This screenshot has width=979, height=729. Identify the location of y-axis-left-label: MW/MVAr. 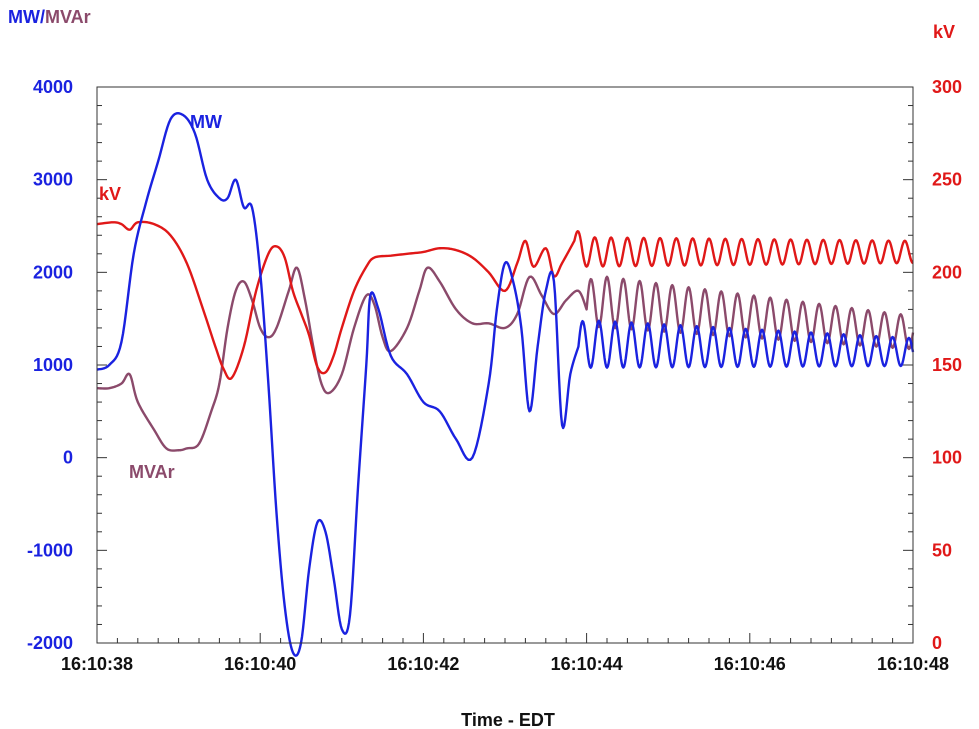
(49, 17).